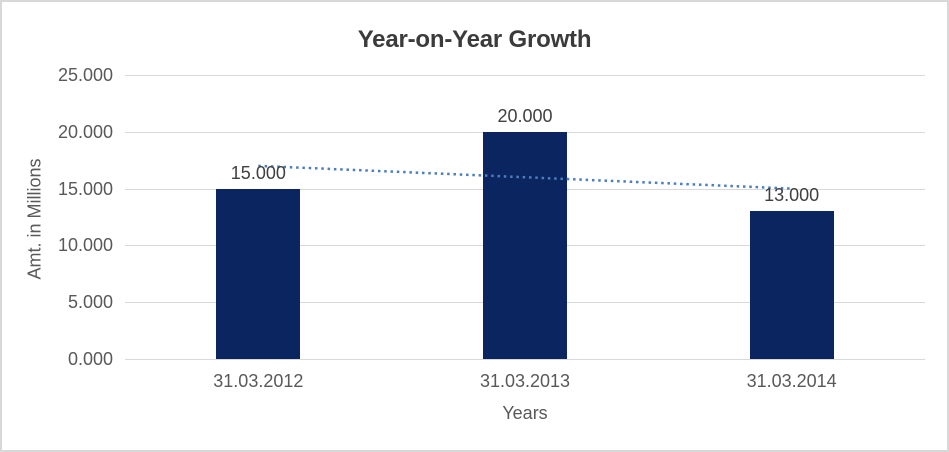  Describe the element at coordinates (792, 195) in the screenshot. I see `bar-value-label: 13.000` at that location.